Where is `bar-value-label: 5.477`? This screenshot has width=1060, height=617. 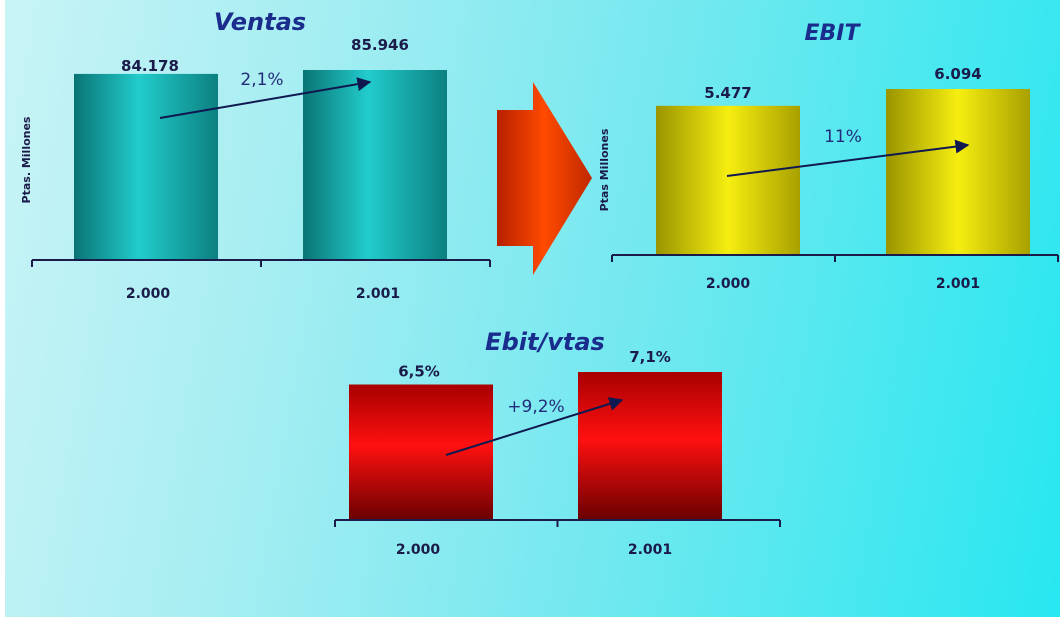
bar-value-label: 5.477 is located at coordinates (727, 93).